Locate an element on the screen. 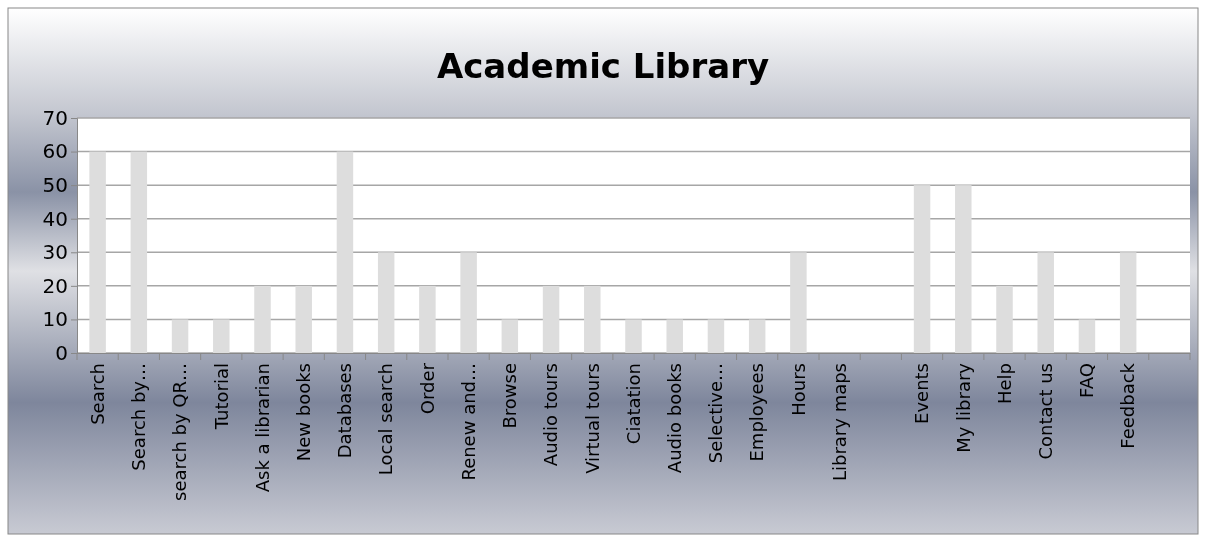 This screenshot has height=535, width=1206. y-tick-label: 40 is located at coordinates (55, 218).